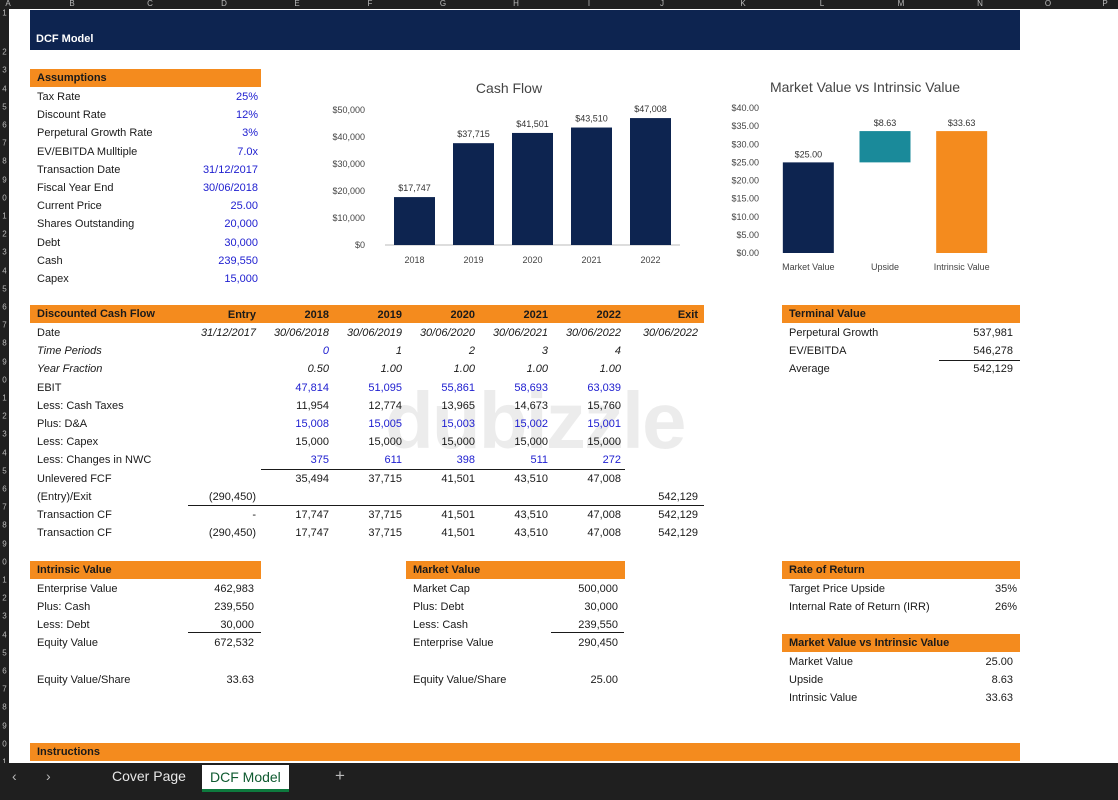  What do you see at coordinates (301, 333) in the screenshot?
I see `dcf-cell: 30/06/2018` at bounding box center [301, 333].